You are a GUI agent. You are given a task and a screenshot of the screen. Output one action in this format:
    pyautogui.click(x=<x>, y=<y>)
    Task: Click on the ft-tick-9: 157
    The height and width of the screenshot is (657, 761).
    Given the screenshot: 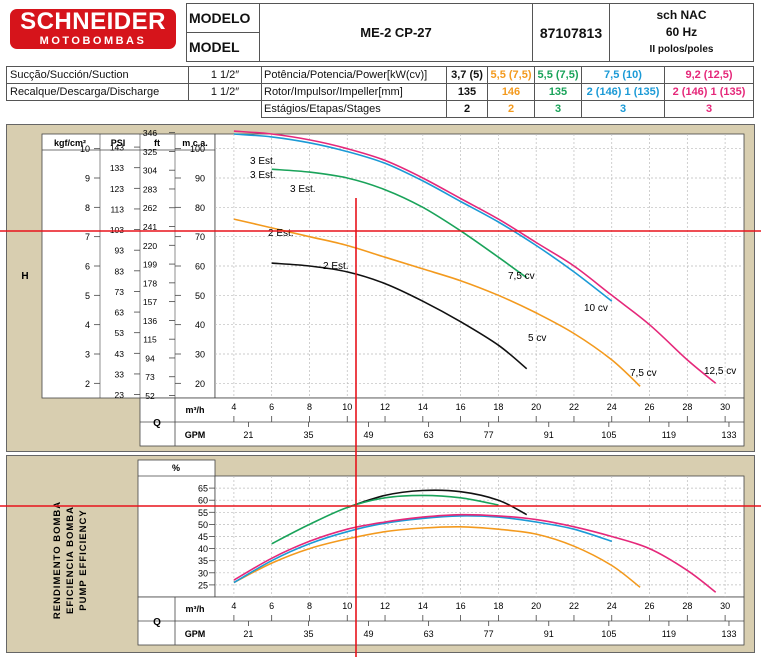 What is the action you would take?
    pyautogui.click(x=150, y=302)
    